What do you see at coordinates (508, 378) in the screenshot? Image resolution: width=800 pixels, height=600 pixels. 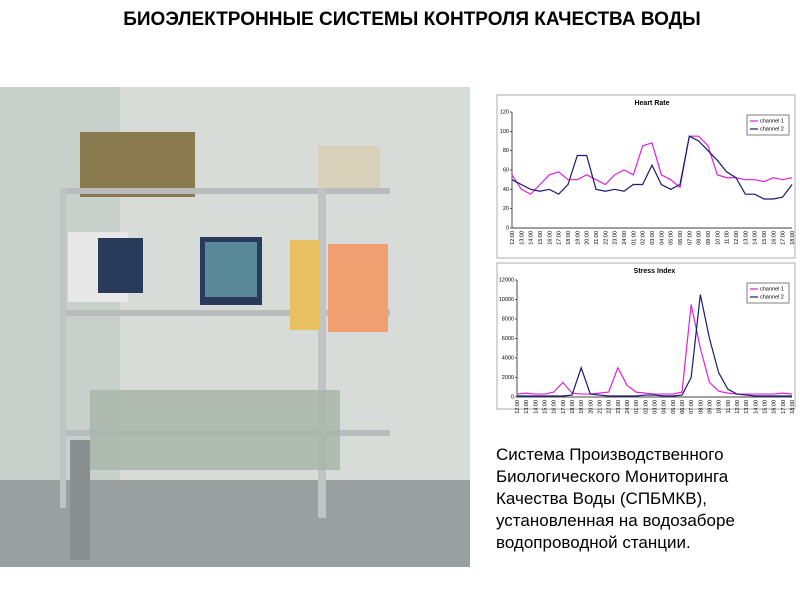 I see `y-tick-label: 2000` at bounding box center [508, 378].